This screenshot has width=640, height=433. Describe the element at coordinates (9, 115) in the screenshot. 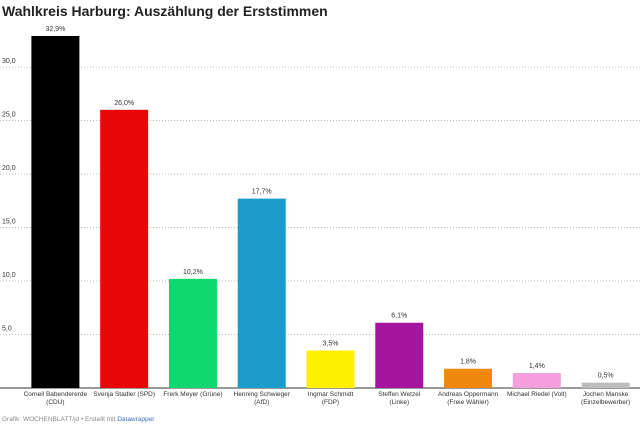

I see `y-tick-label: 25,0` at that location.